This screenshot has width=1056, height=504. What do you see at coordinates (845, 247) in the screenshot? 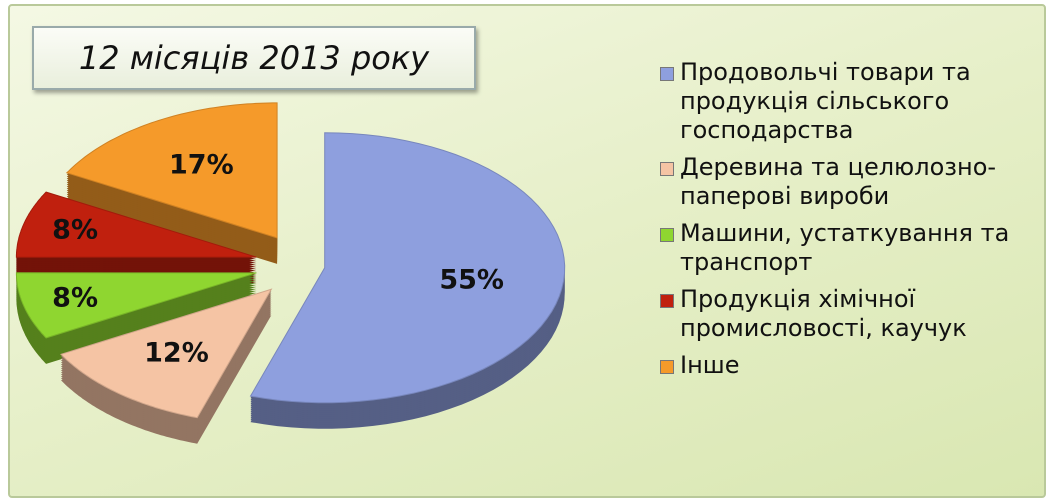
I see `legend-label: Машини, устаткування та транспорт` at bounding box center [845, 247].